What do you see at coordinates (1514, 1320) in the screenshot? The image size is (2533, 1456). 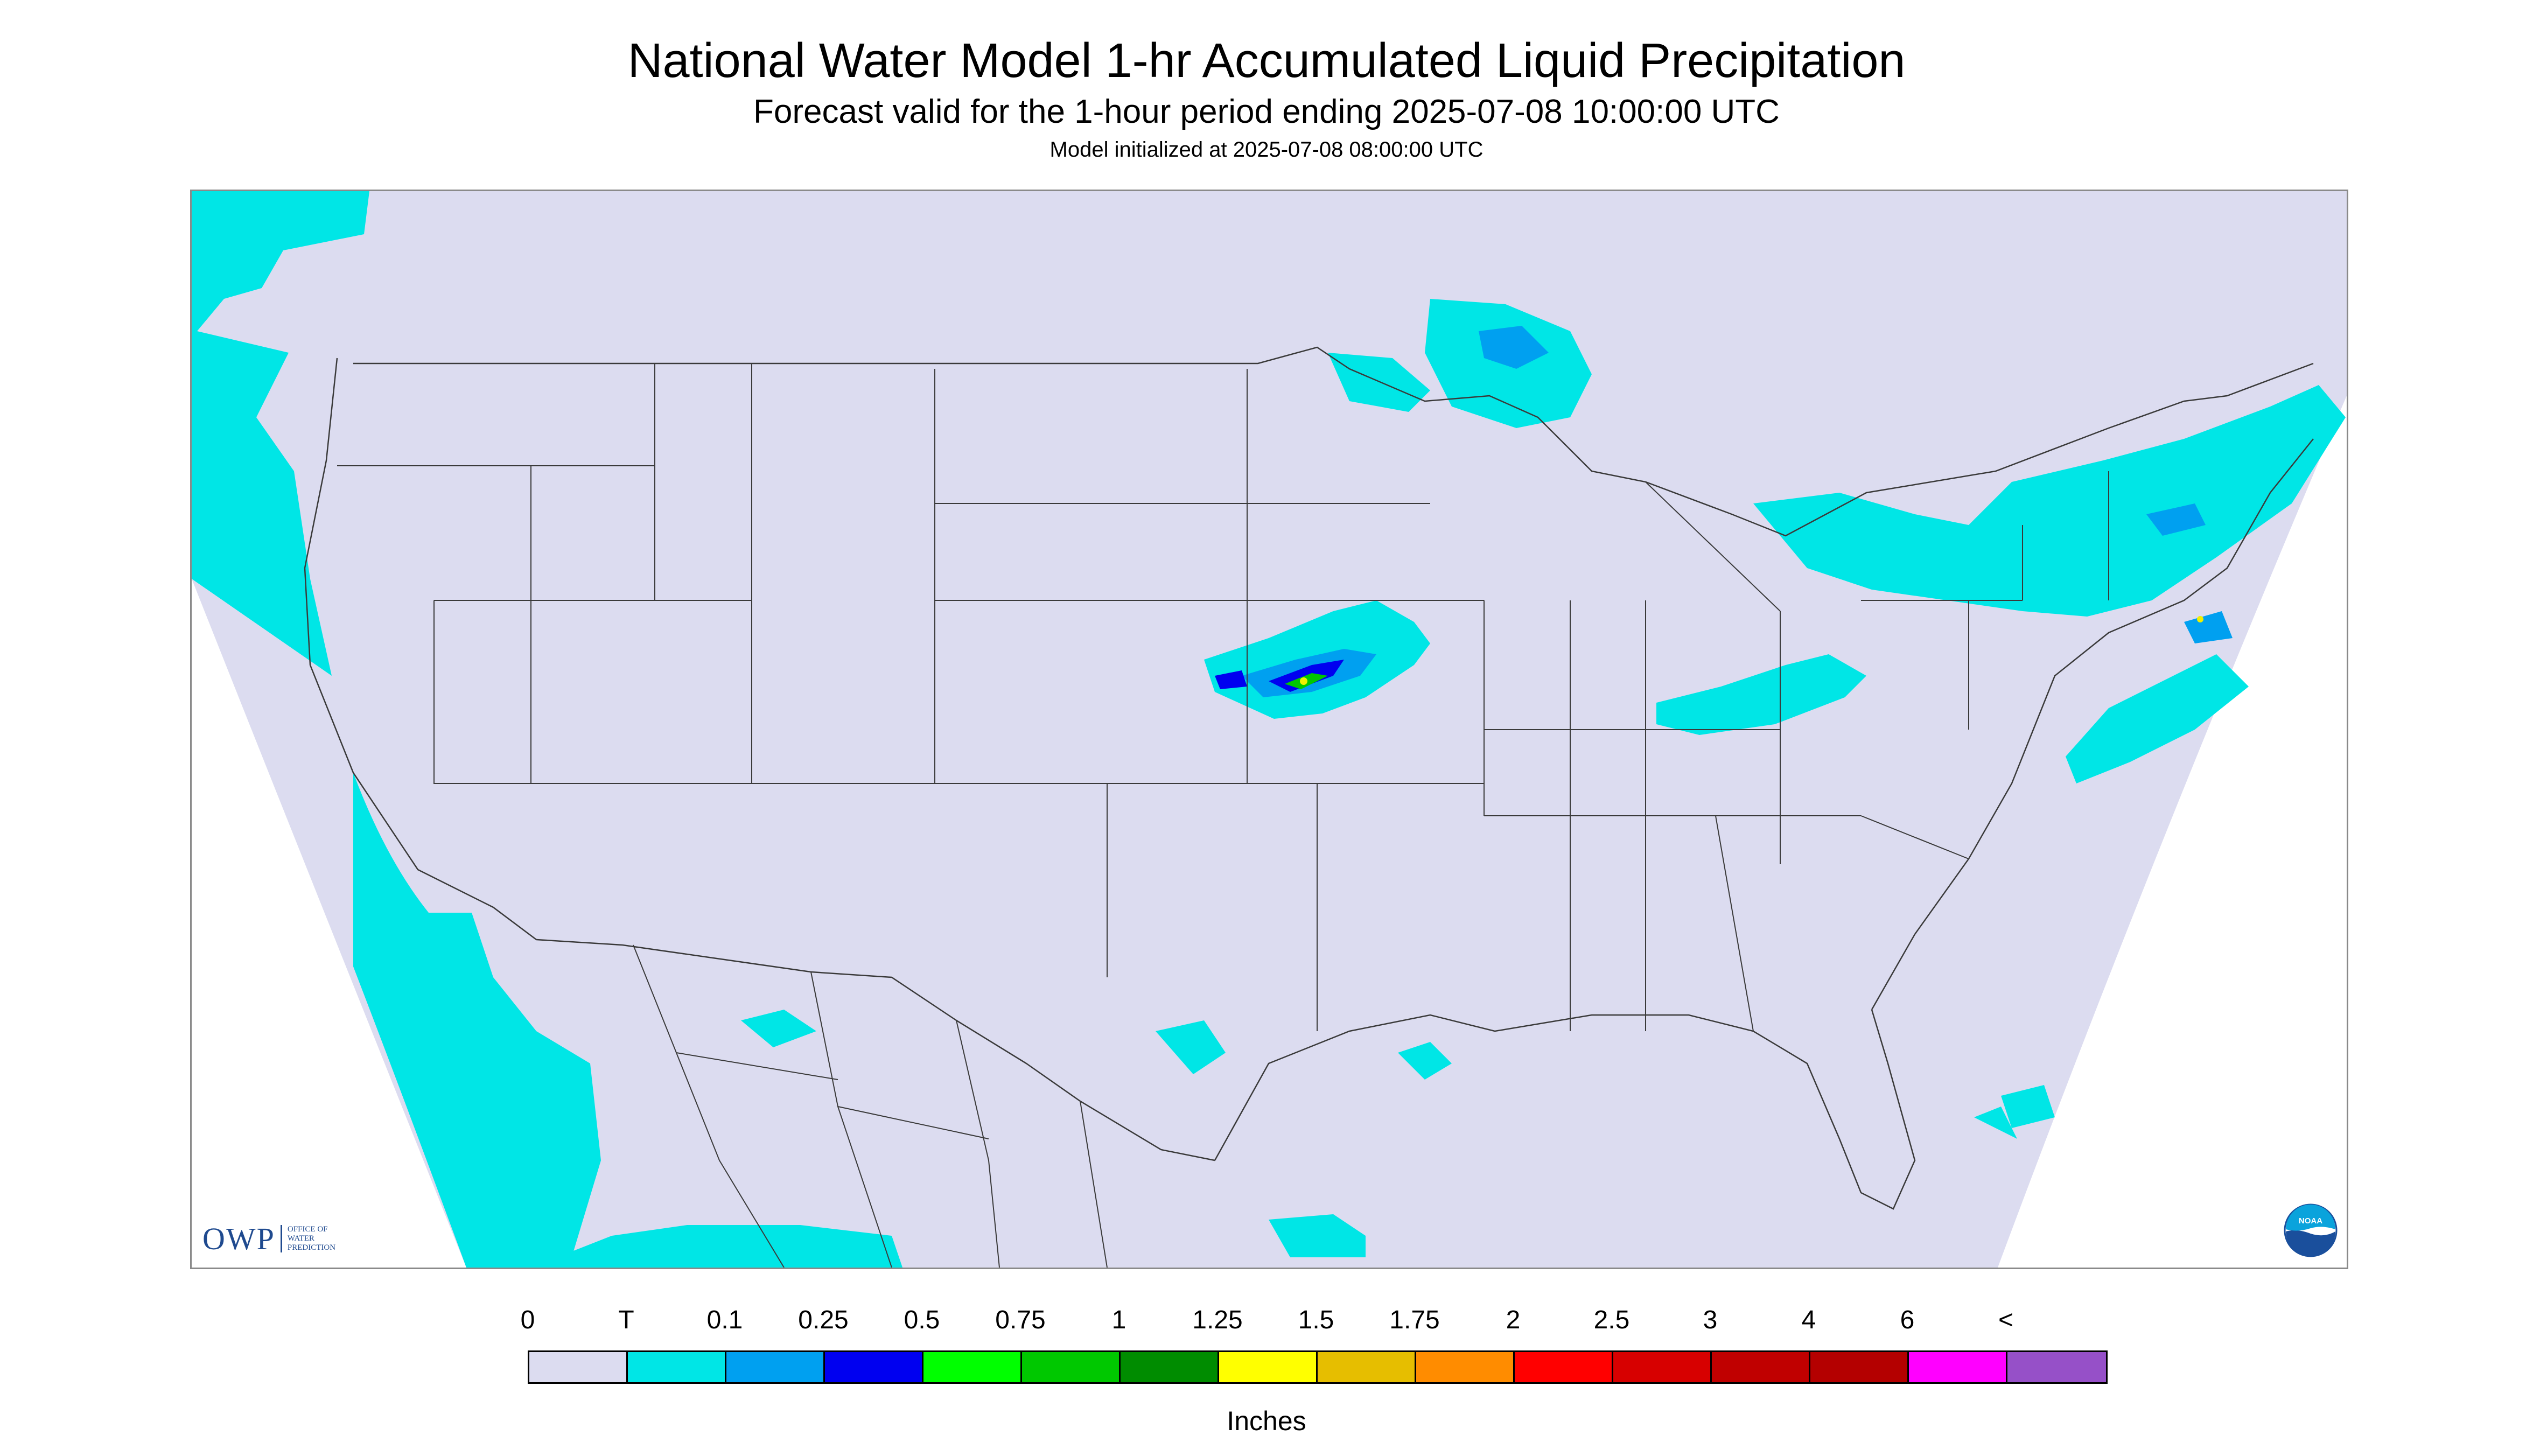 I see `legend-tick-label: 2` at bounding box center [1514, 1320].